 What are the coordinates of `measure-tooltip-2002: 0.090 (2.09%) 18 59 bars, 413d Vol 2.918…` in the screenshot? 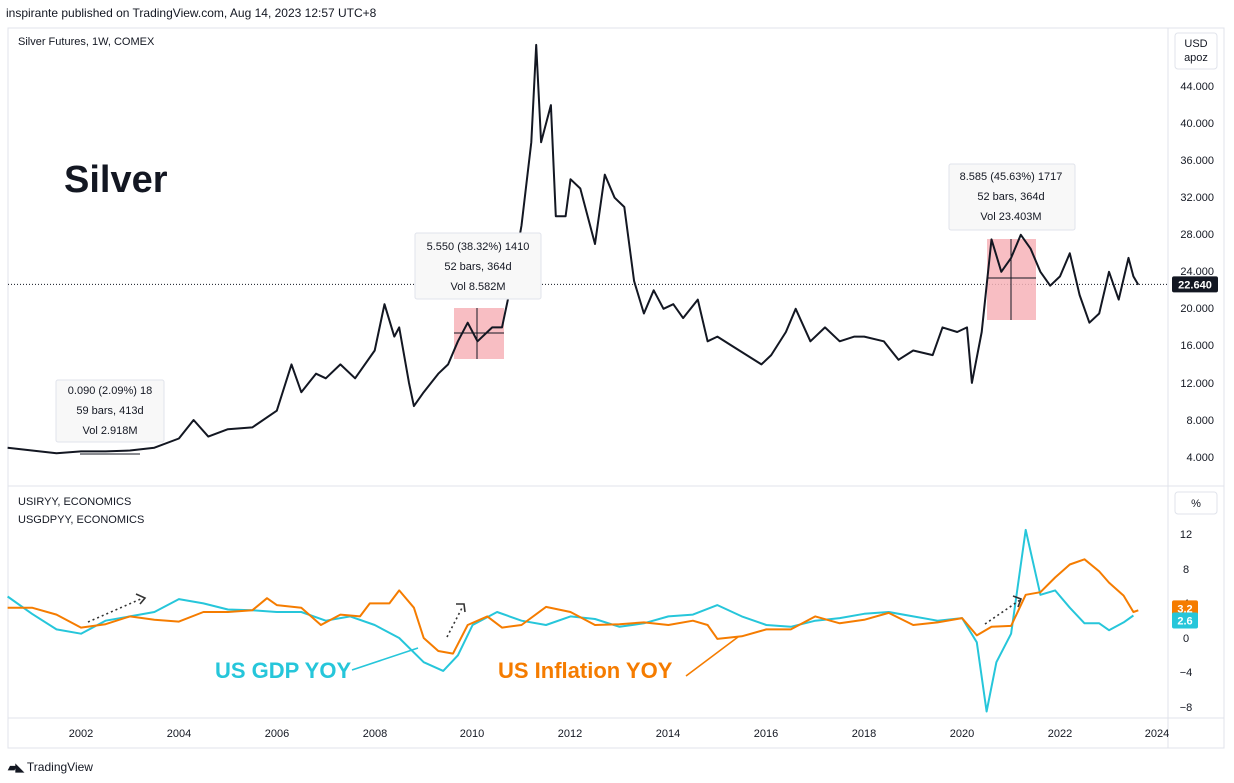 It's located at (110, 411).